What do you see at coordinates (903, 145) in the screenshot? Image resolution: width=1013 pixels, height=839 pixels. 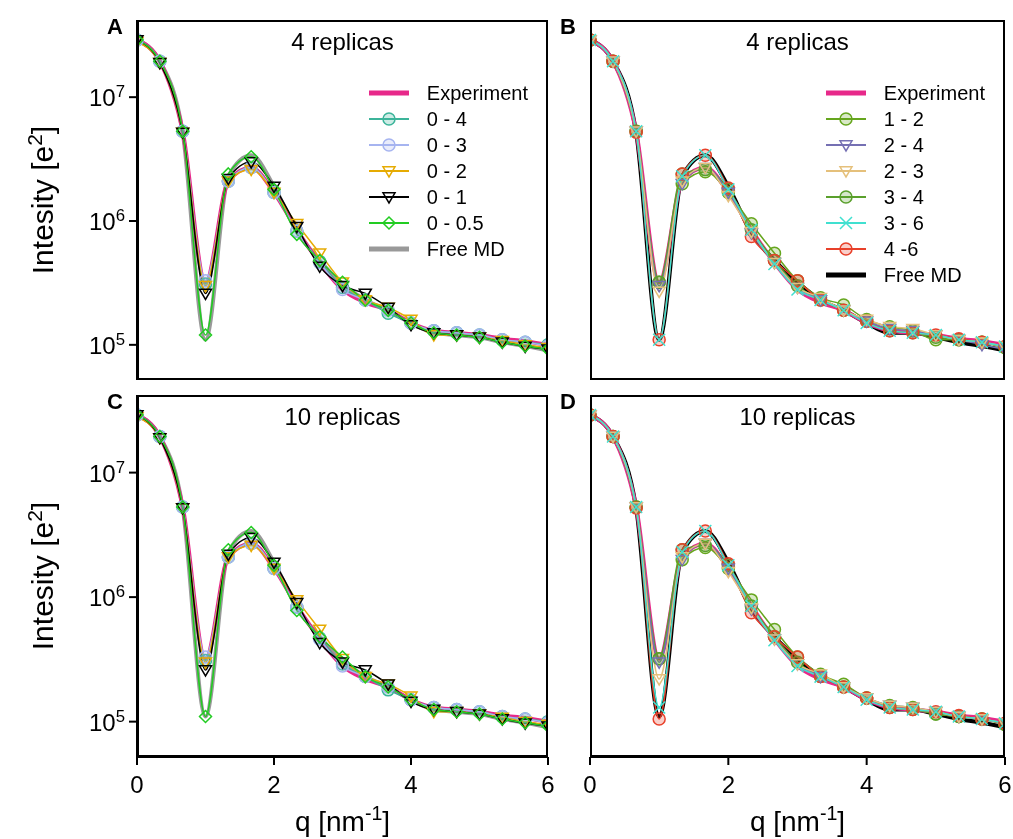 I see `legend-label: 2 - 4` at bounding box center [903, 145].